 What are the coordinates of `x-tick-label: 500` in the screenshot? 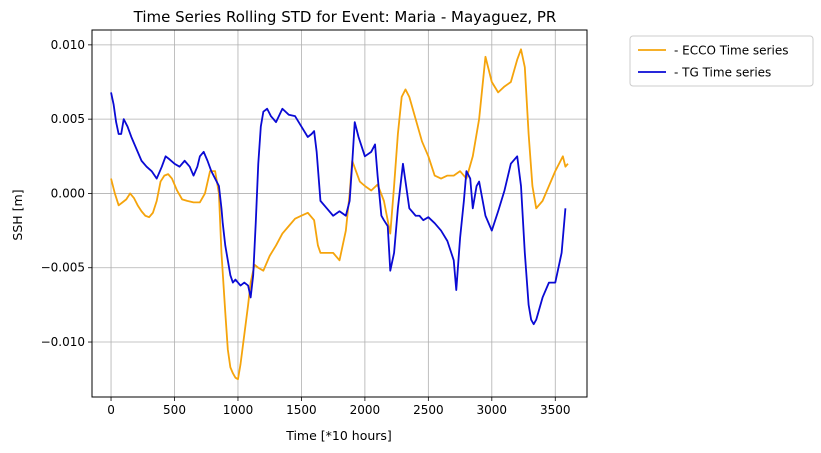 It's located at (174, 410).